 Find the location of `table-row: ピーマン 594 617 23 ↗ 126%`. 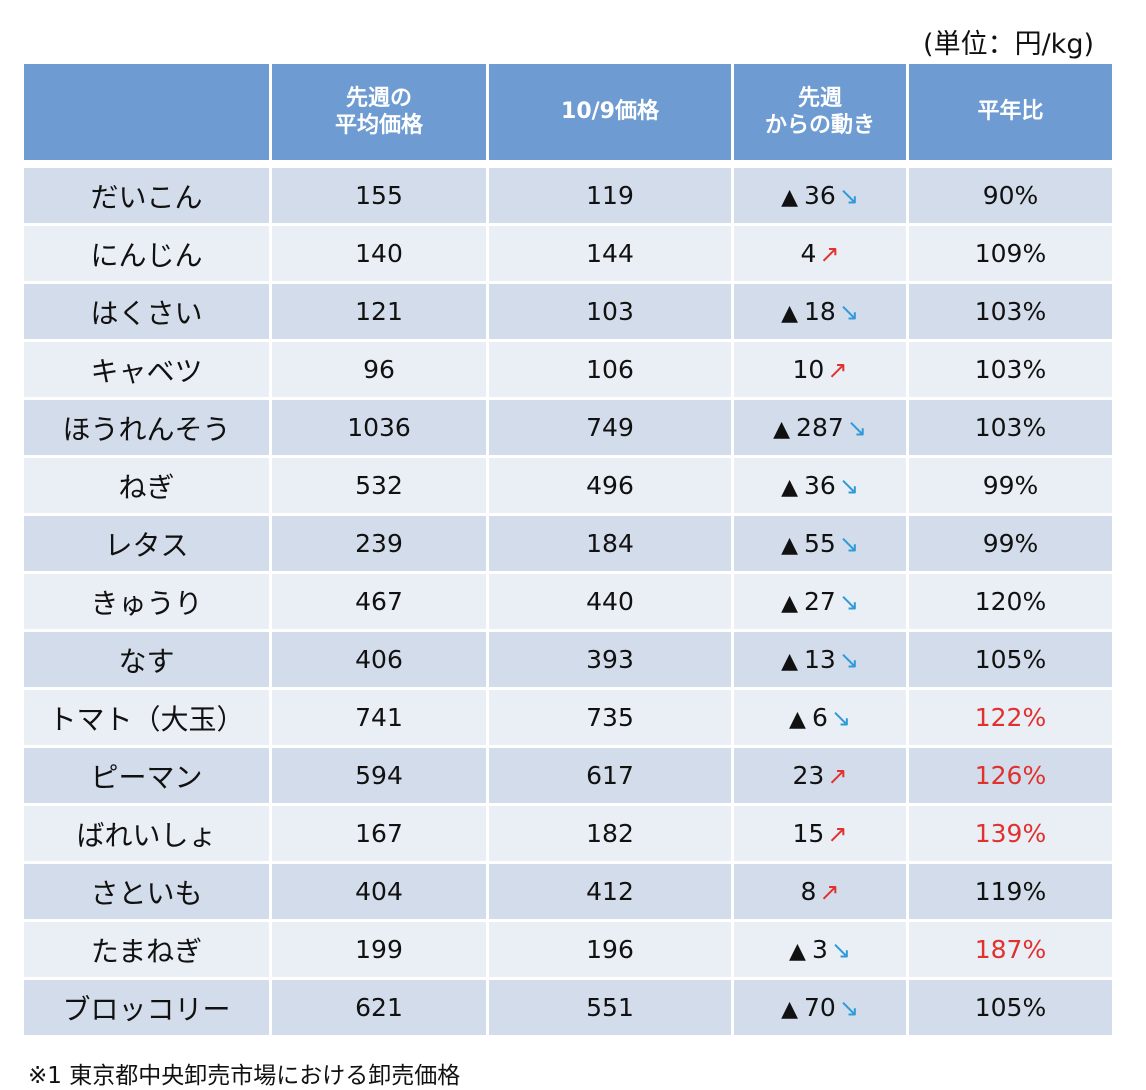

table-row: ピーマン 594 617 23 ↗ 126% is located at coordinates (568, 777).